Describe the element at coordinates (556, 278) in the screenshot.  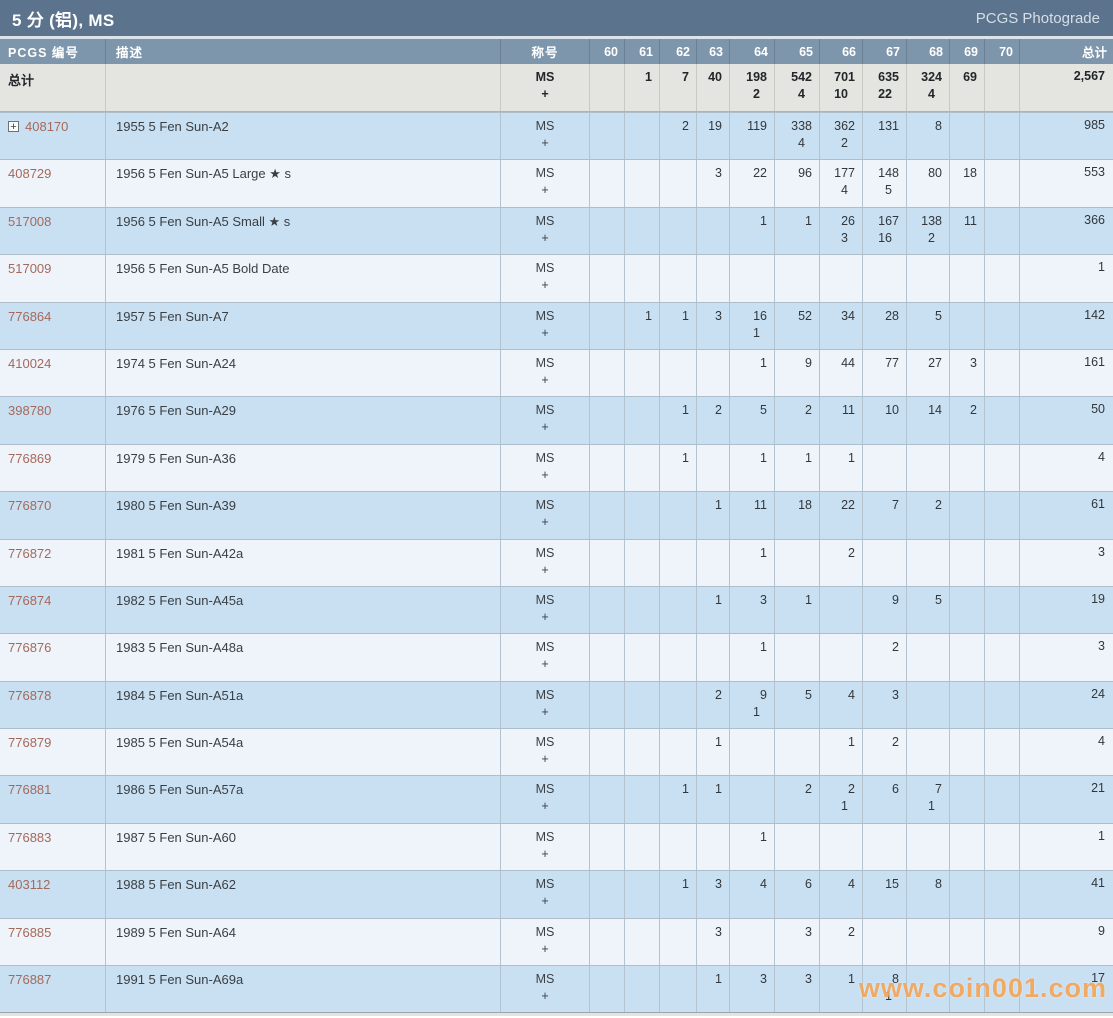
I see `table-row: 517009 1956 5 Fen Sun-A5 Bold Date MS +1` at that location.